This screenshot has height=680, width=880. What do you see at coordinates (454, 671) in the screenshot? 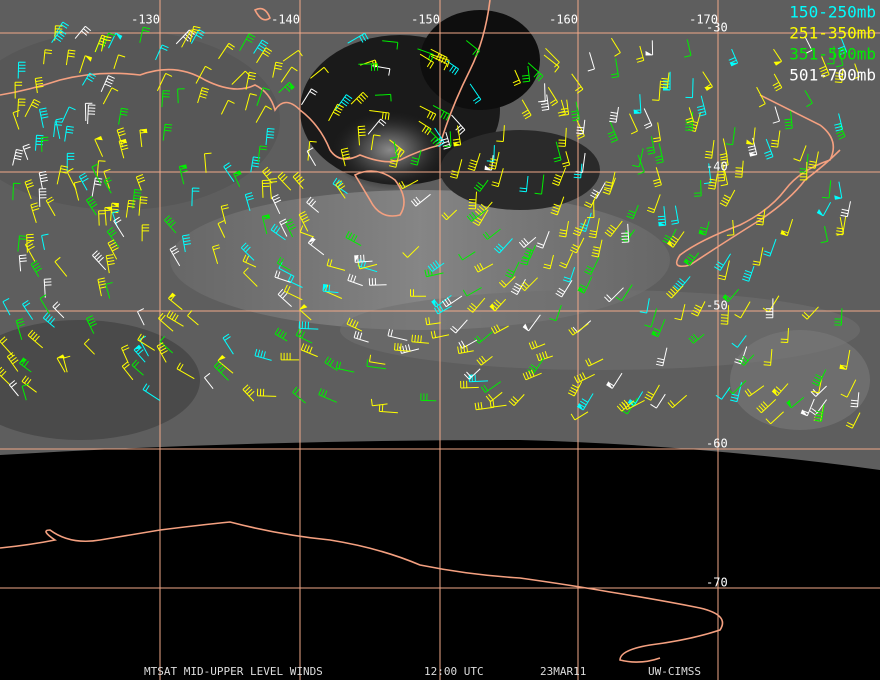
I see `footer-text: 12:00 UTC` at bounding box center [454, 671].